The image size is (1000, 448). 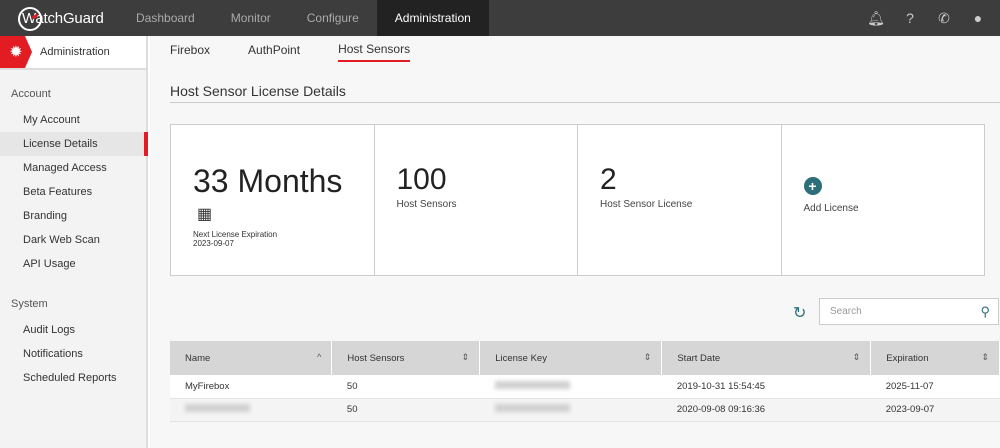 I want to click on table-row: 50 2020-09-08 09:16:36 2023-09-07, so click(x=585, y=410).